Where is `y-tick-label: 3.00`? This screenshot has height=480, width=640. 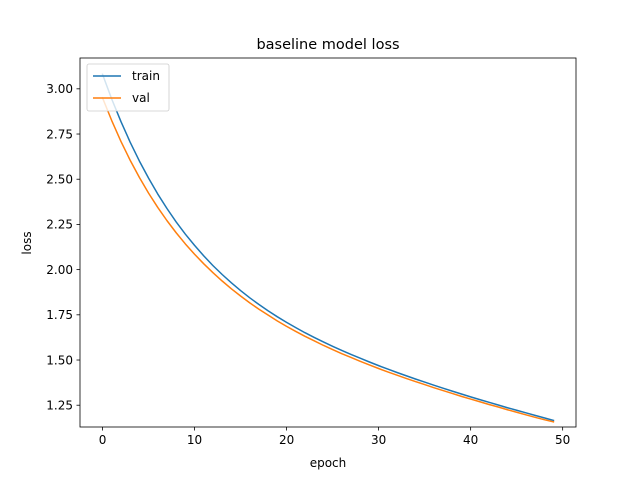 y-tick-label: 3.00 is located at coordinates (59, 89).